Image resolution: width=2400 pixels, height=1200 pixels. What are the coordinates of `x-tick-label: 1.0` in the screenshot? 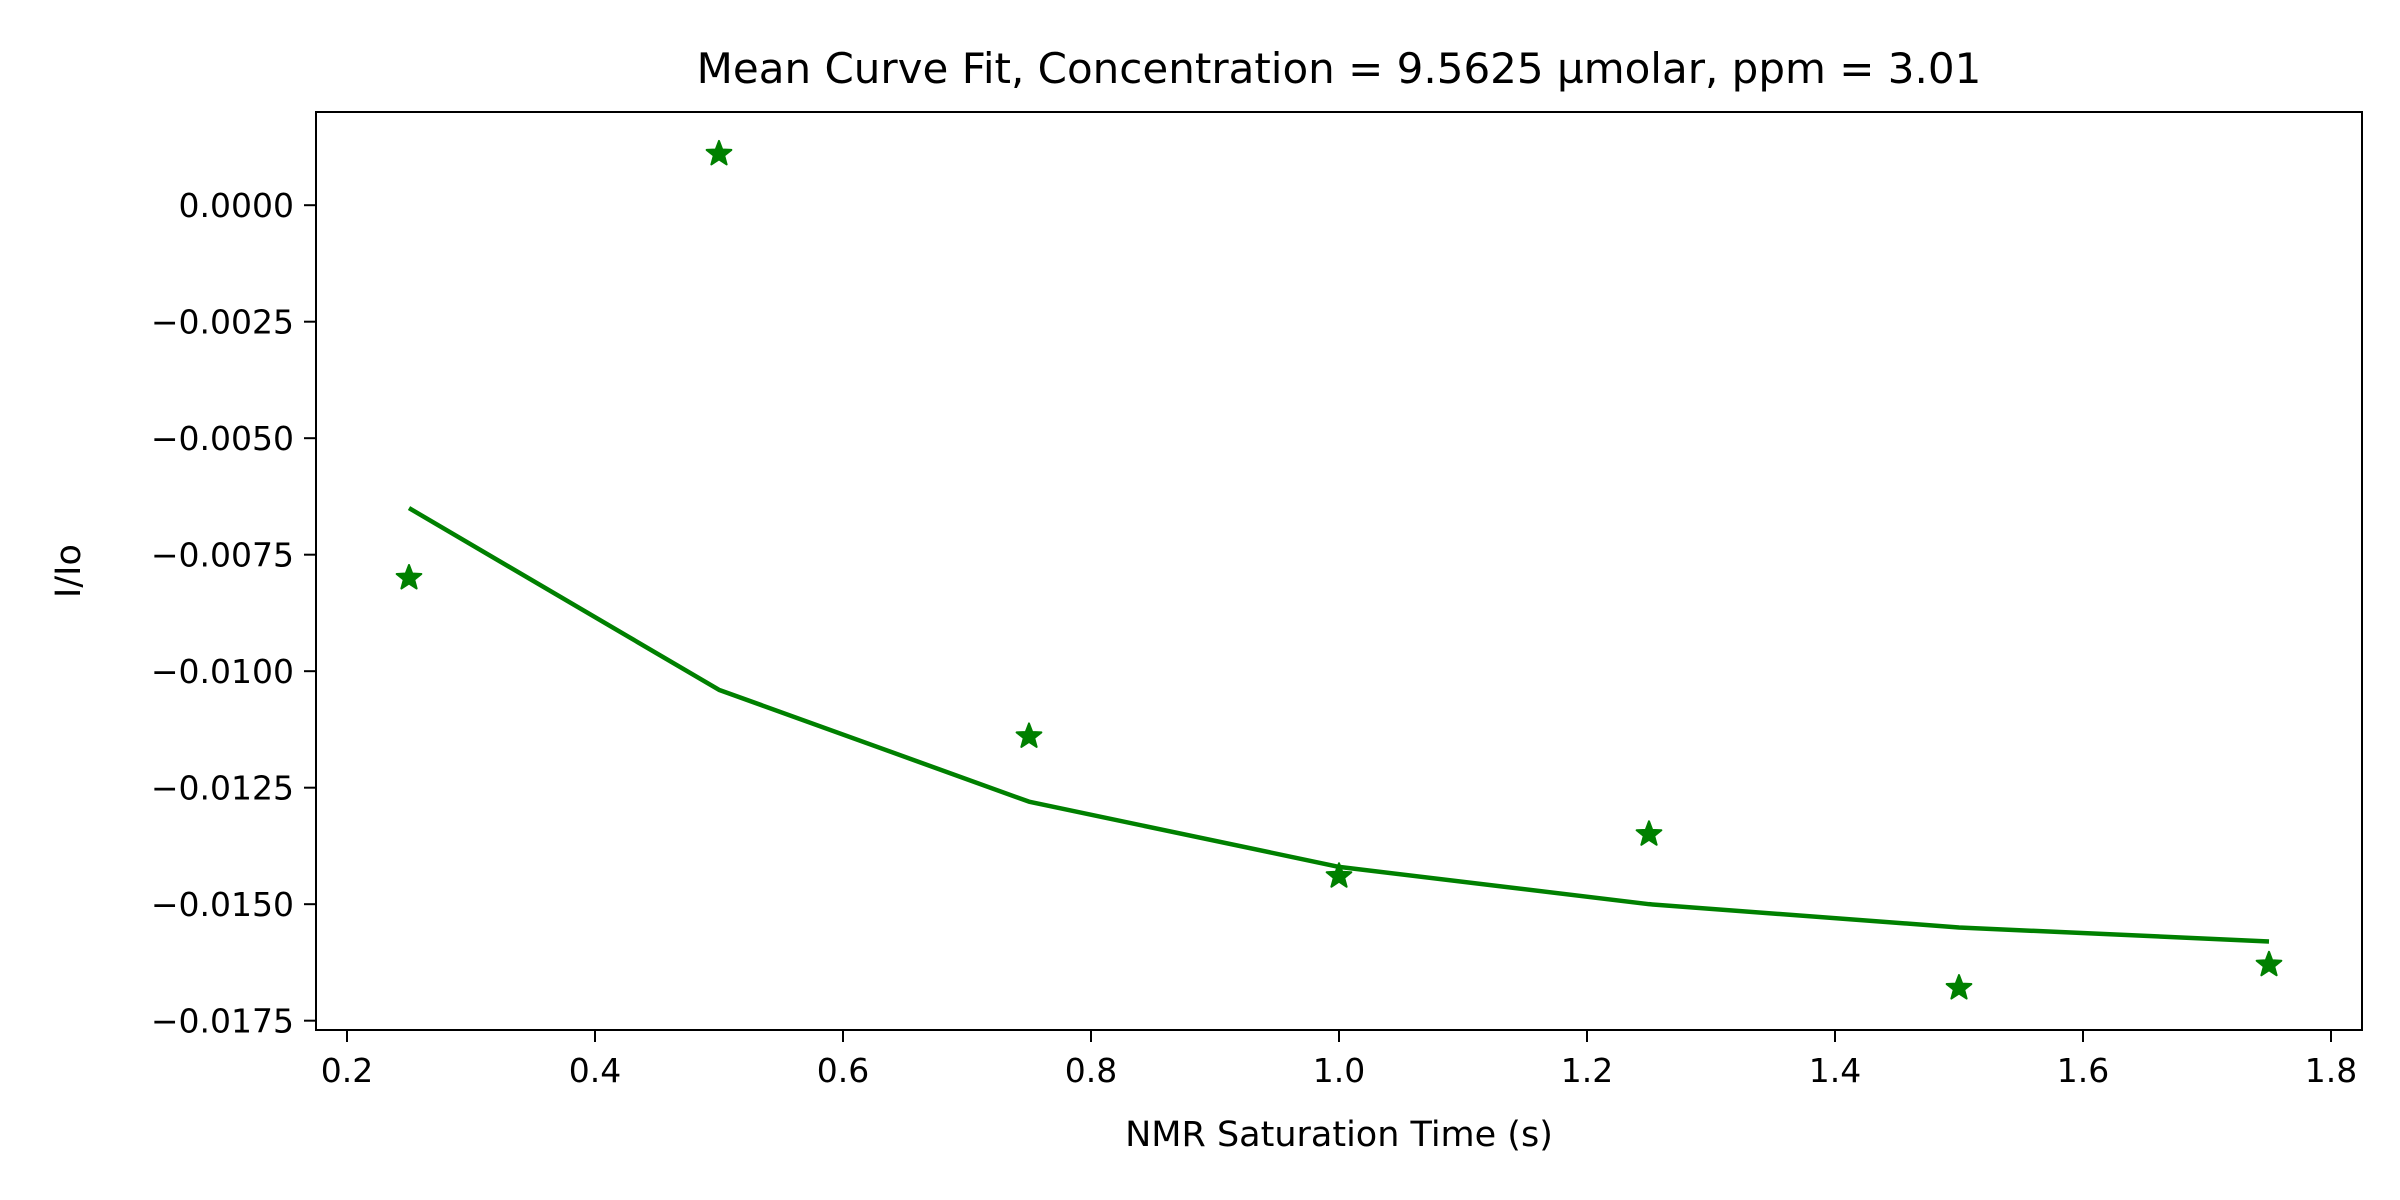 It's located at (1339, 1070).